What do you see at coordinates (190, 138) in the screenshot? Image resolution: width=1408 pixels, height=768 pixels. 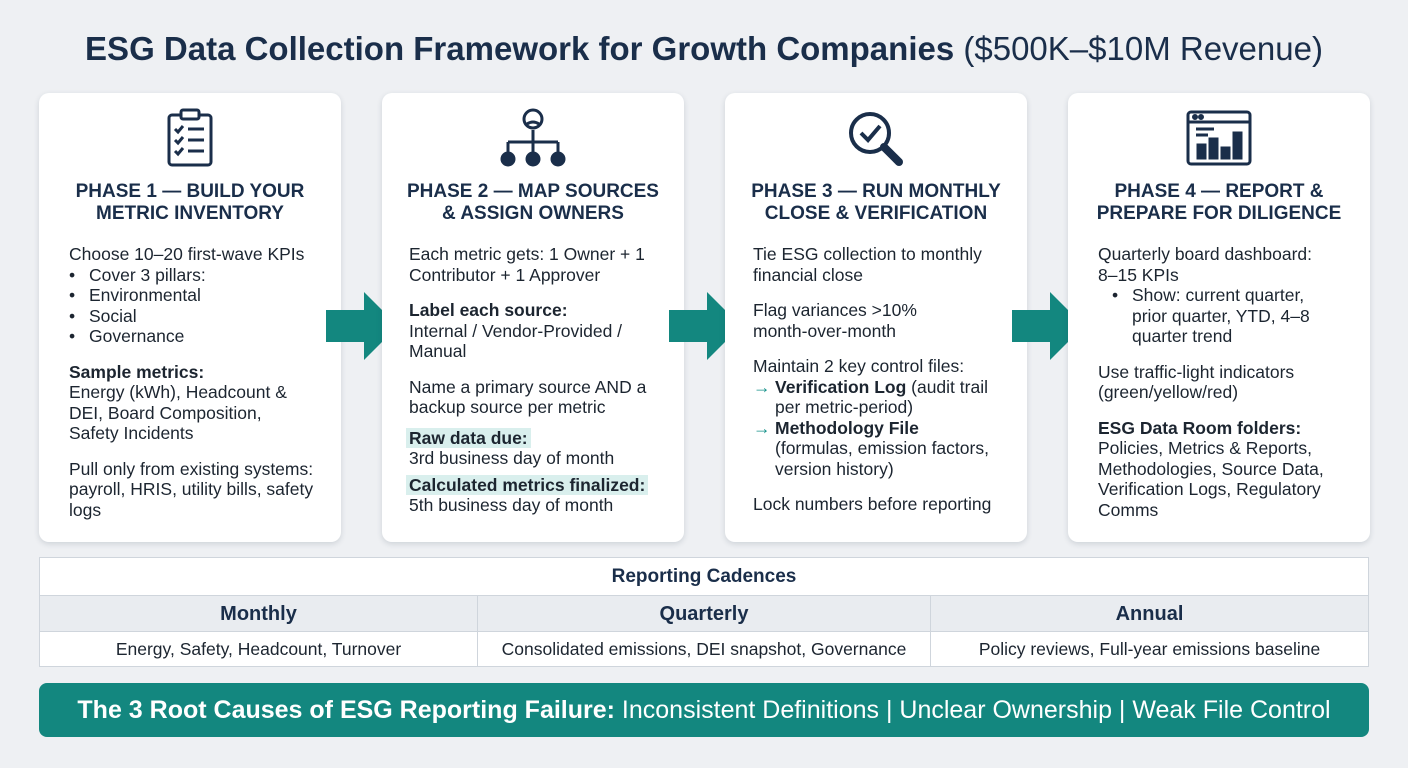 I see `clipboard-checklist-icon` at bounding box center [190, 138].